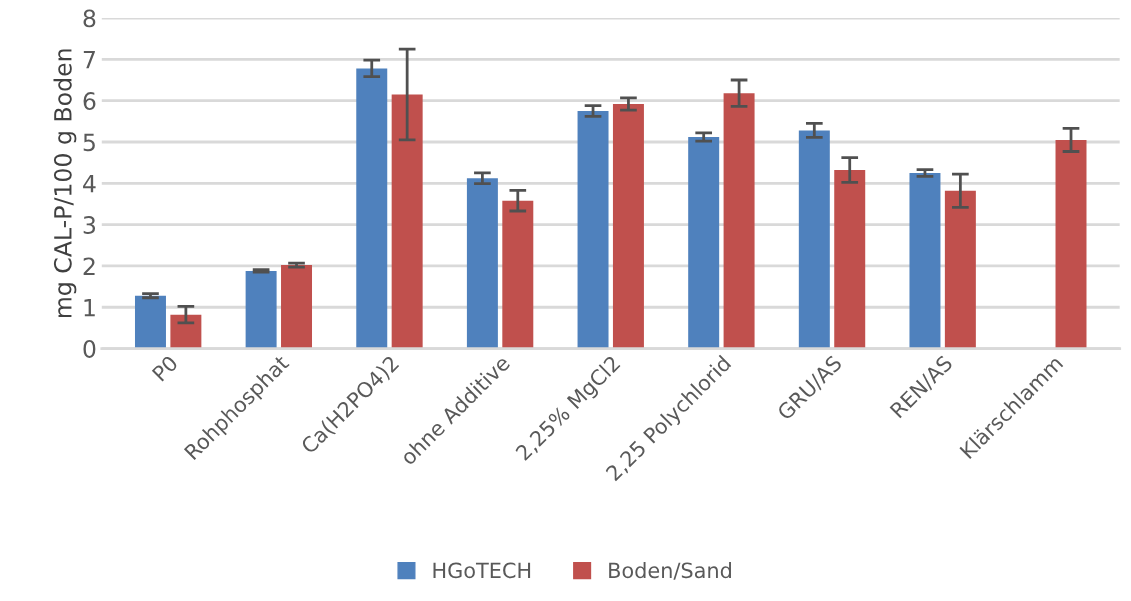 Image resolution: width=1131 pixels, height=601 pixels. Describe the element at coordinates (165, 368) in the screenshot. I see `x-tick-label: P0` at that location.